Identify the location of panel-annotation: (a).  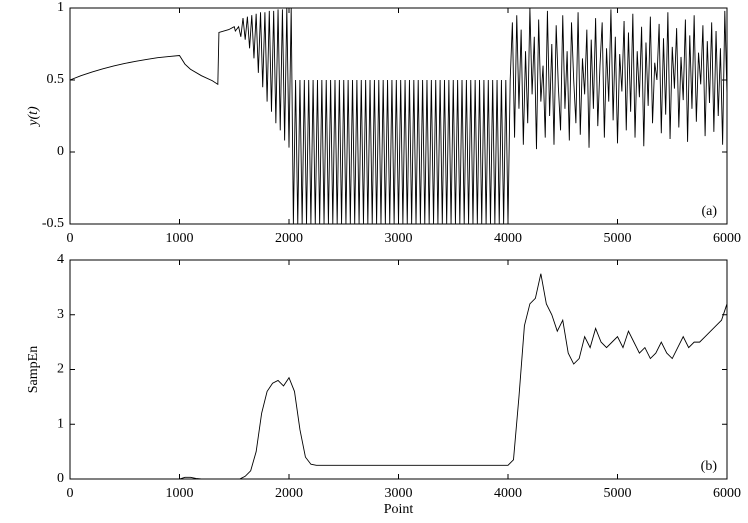
(709, 211).